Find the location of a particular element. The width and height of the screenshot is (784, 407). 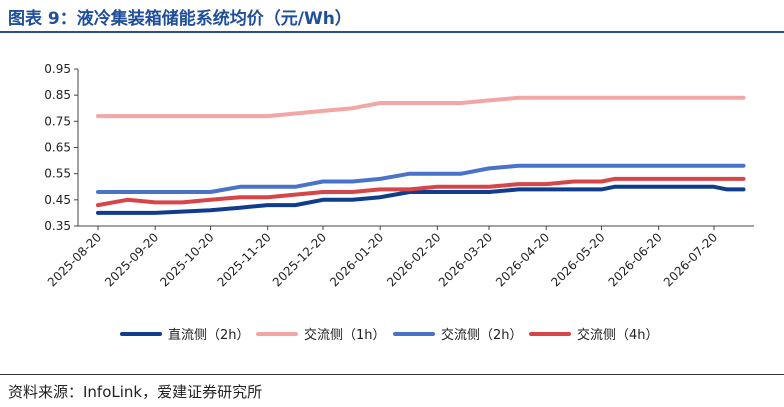

y-tick-label: 0.65 is located at coordinates (57, 148).